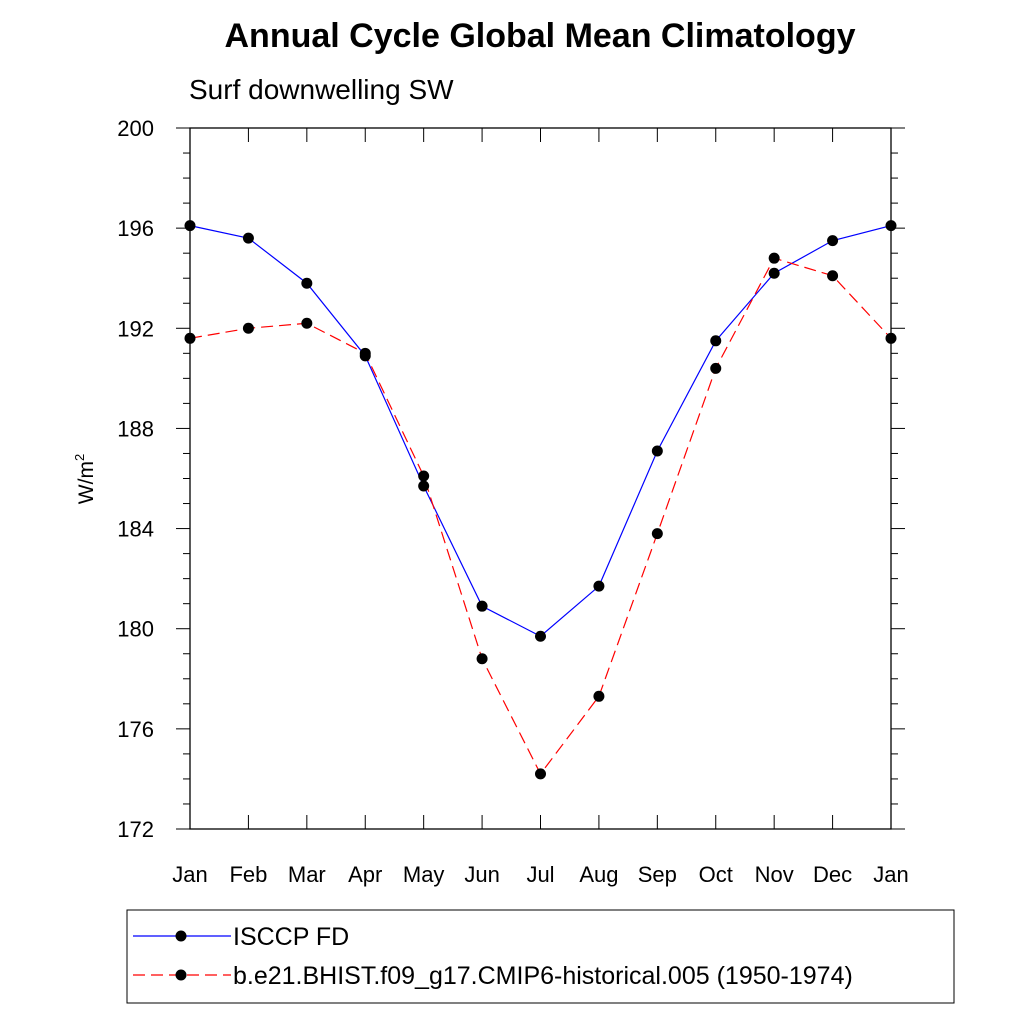  What do you see at coordinates (135, 228) in the screenshot?
I see `y-tick-label: 196` at bounding box center [135, 228].